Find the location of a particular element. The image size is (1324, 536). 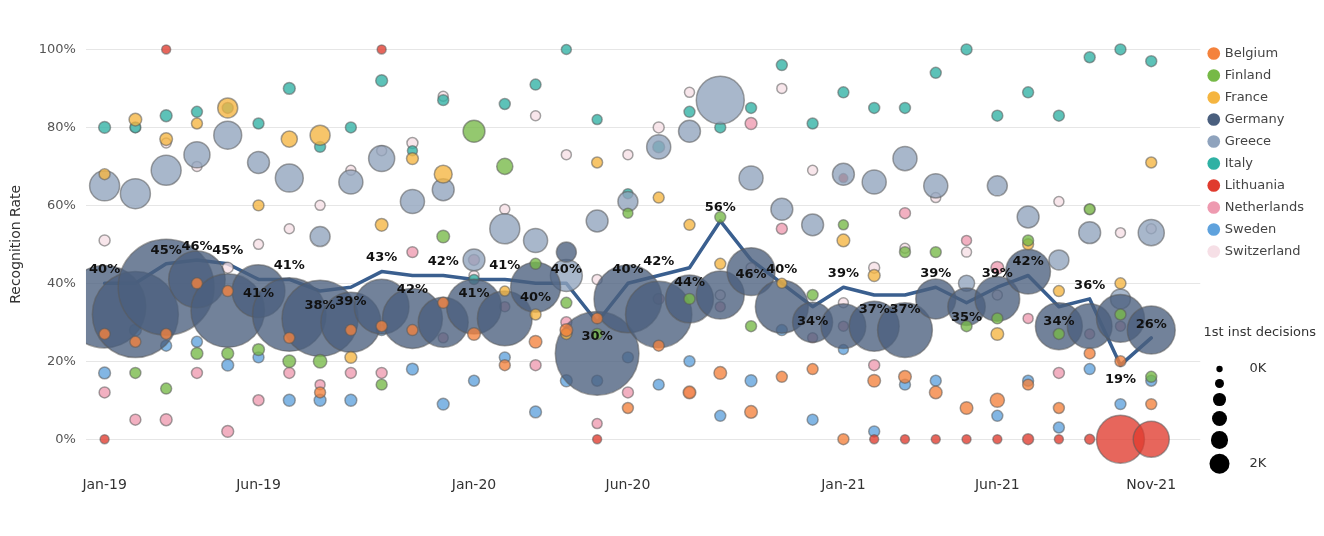

legend-label: Italy is located at coordinates (1239, 162).